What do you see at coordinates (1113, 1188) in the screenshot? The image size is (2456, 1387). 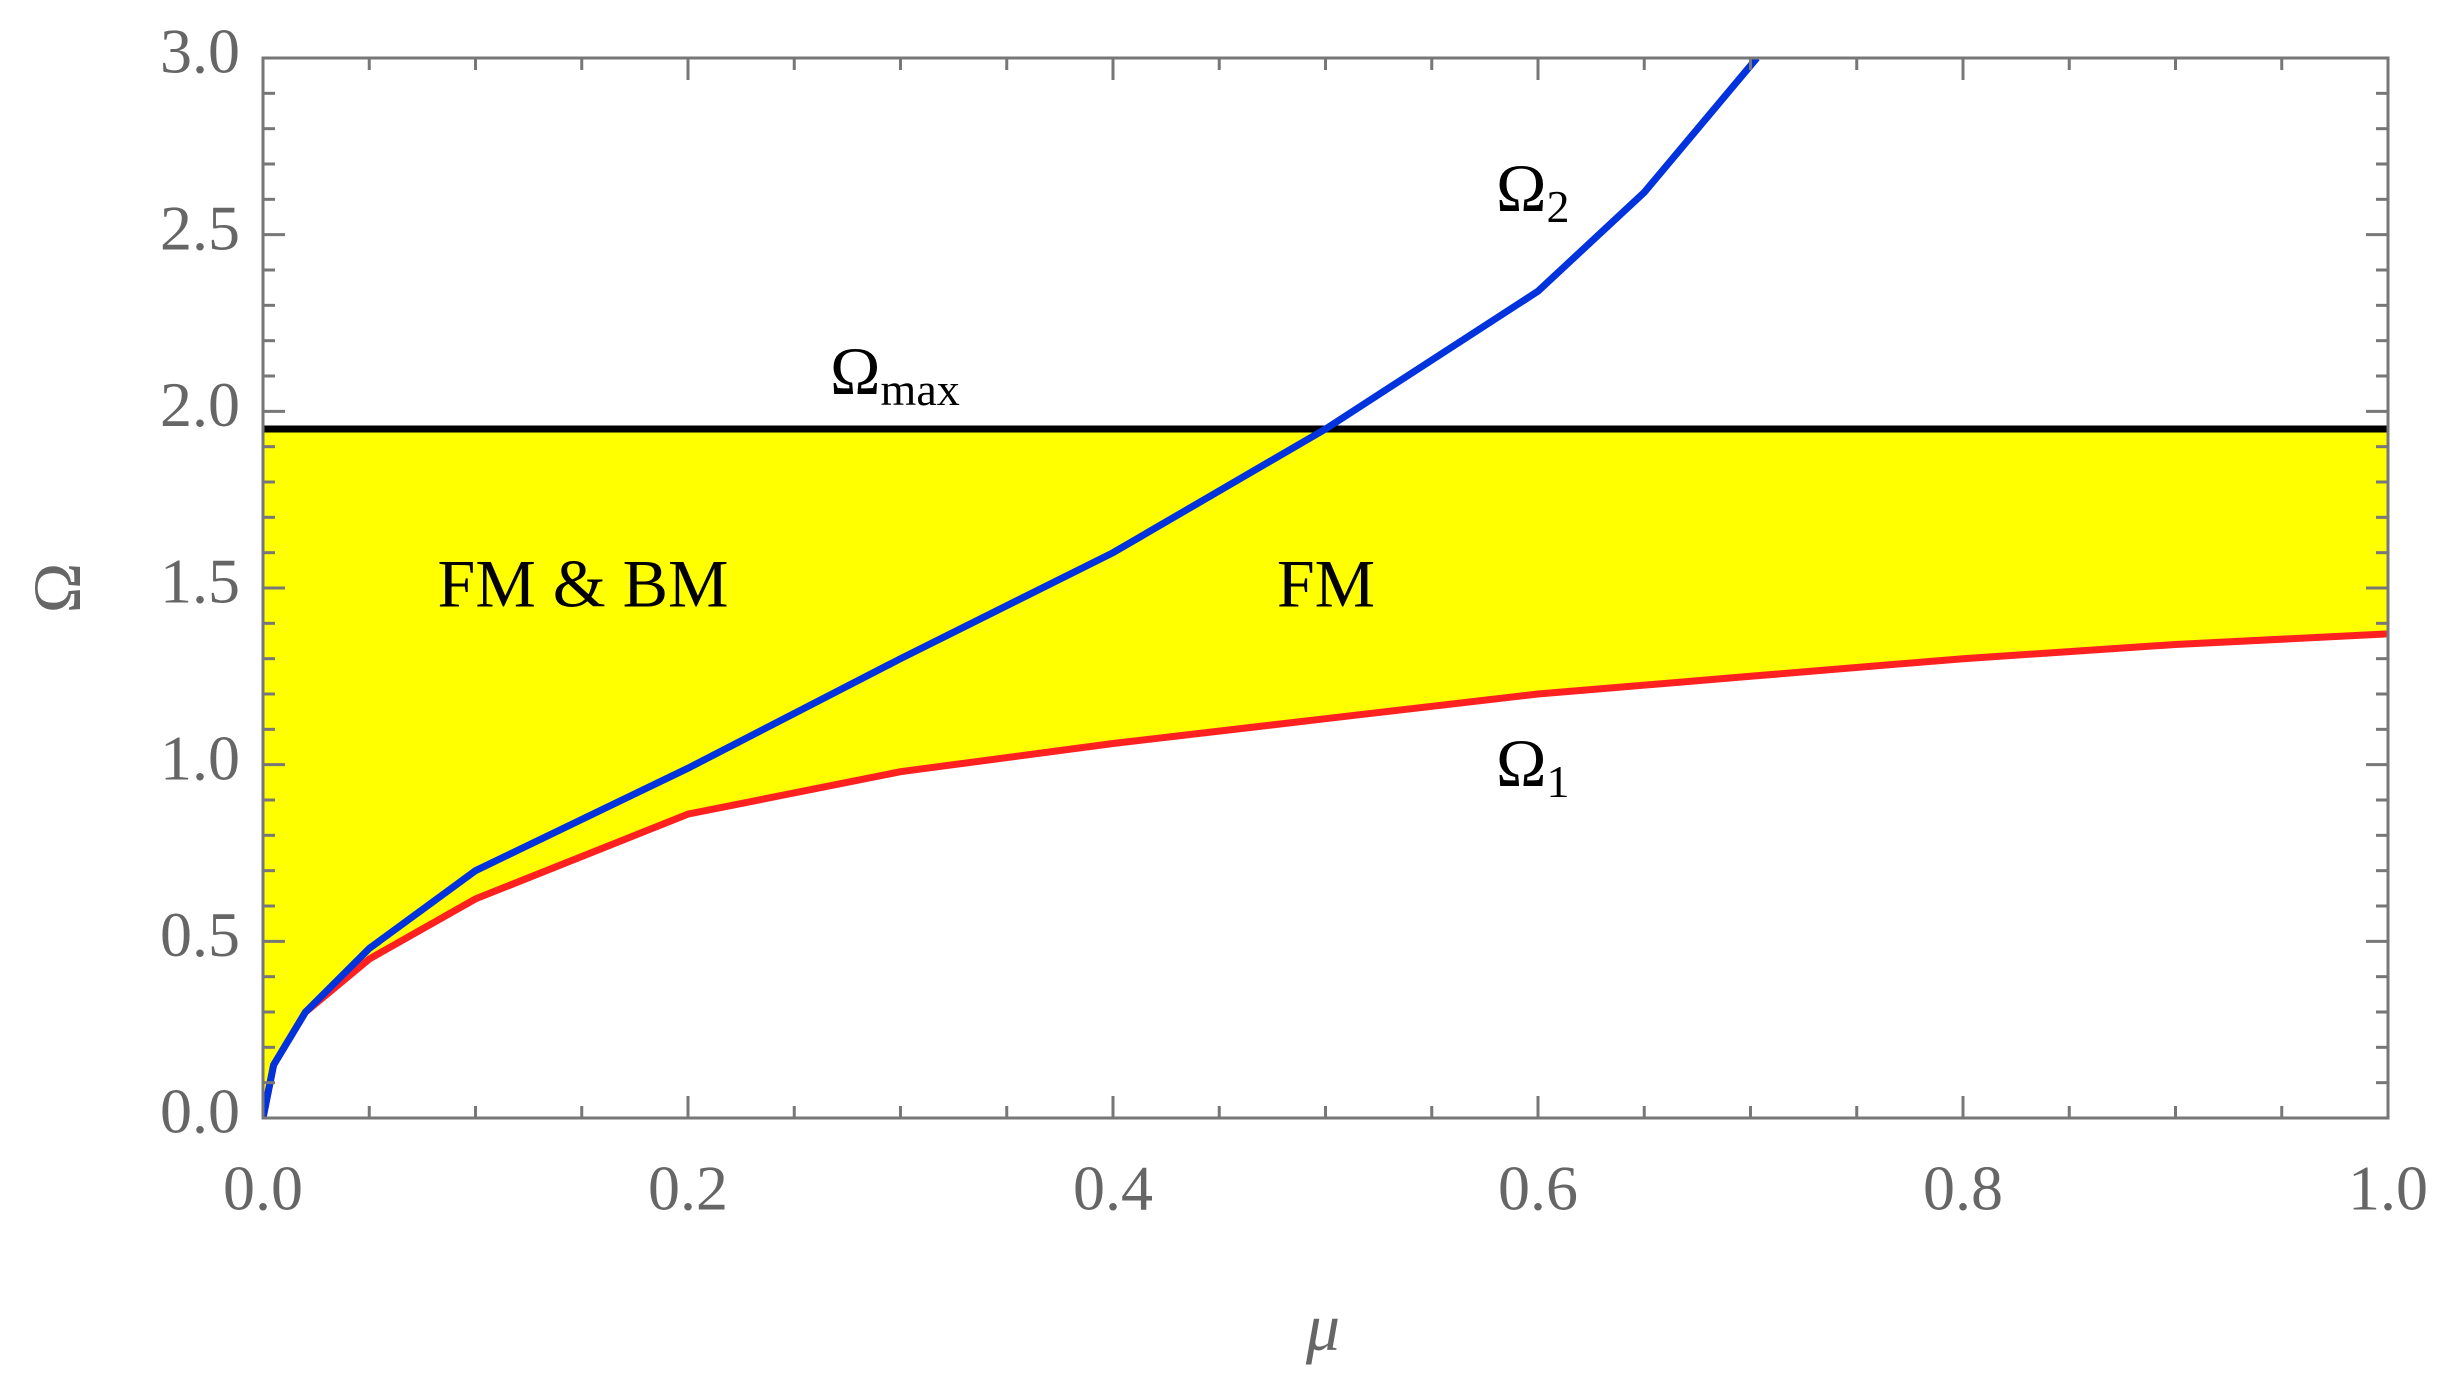 I see `x-tick-label: 0.4` at bounding box center [1113, 1188].